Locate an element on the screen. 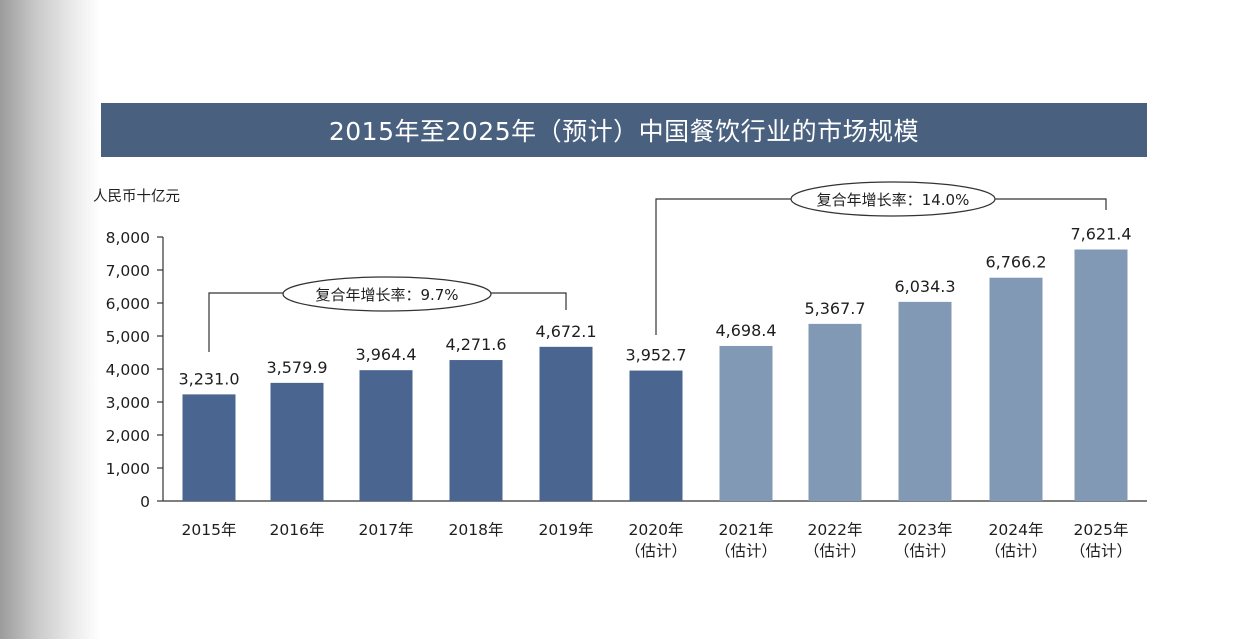  bar-2022年 is located at coordinates (835, 412).